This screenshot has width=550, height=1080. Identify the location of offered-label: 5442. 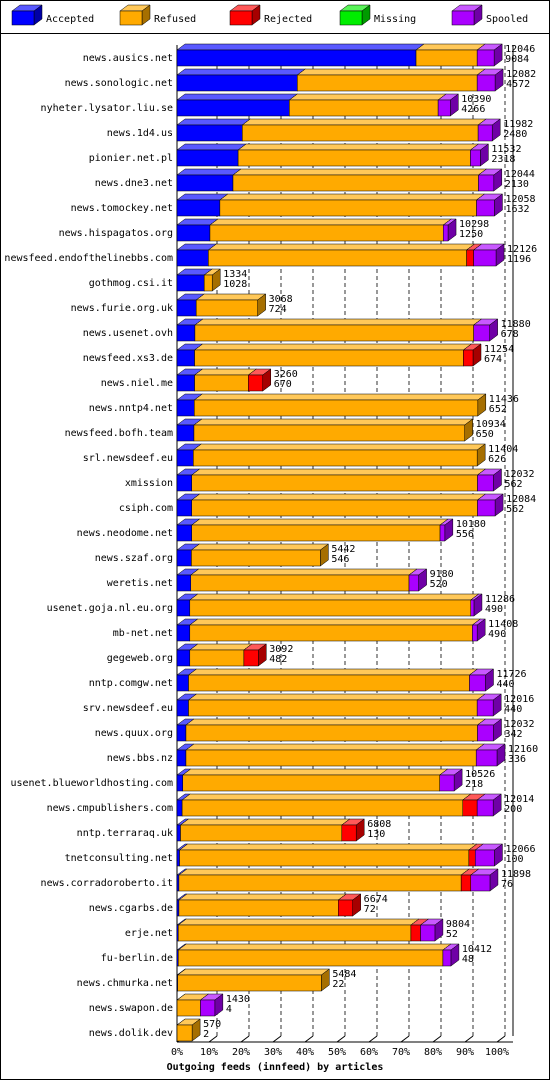
(343, 549).